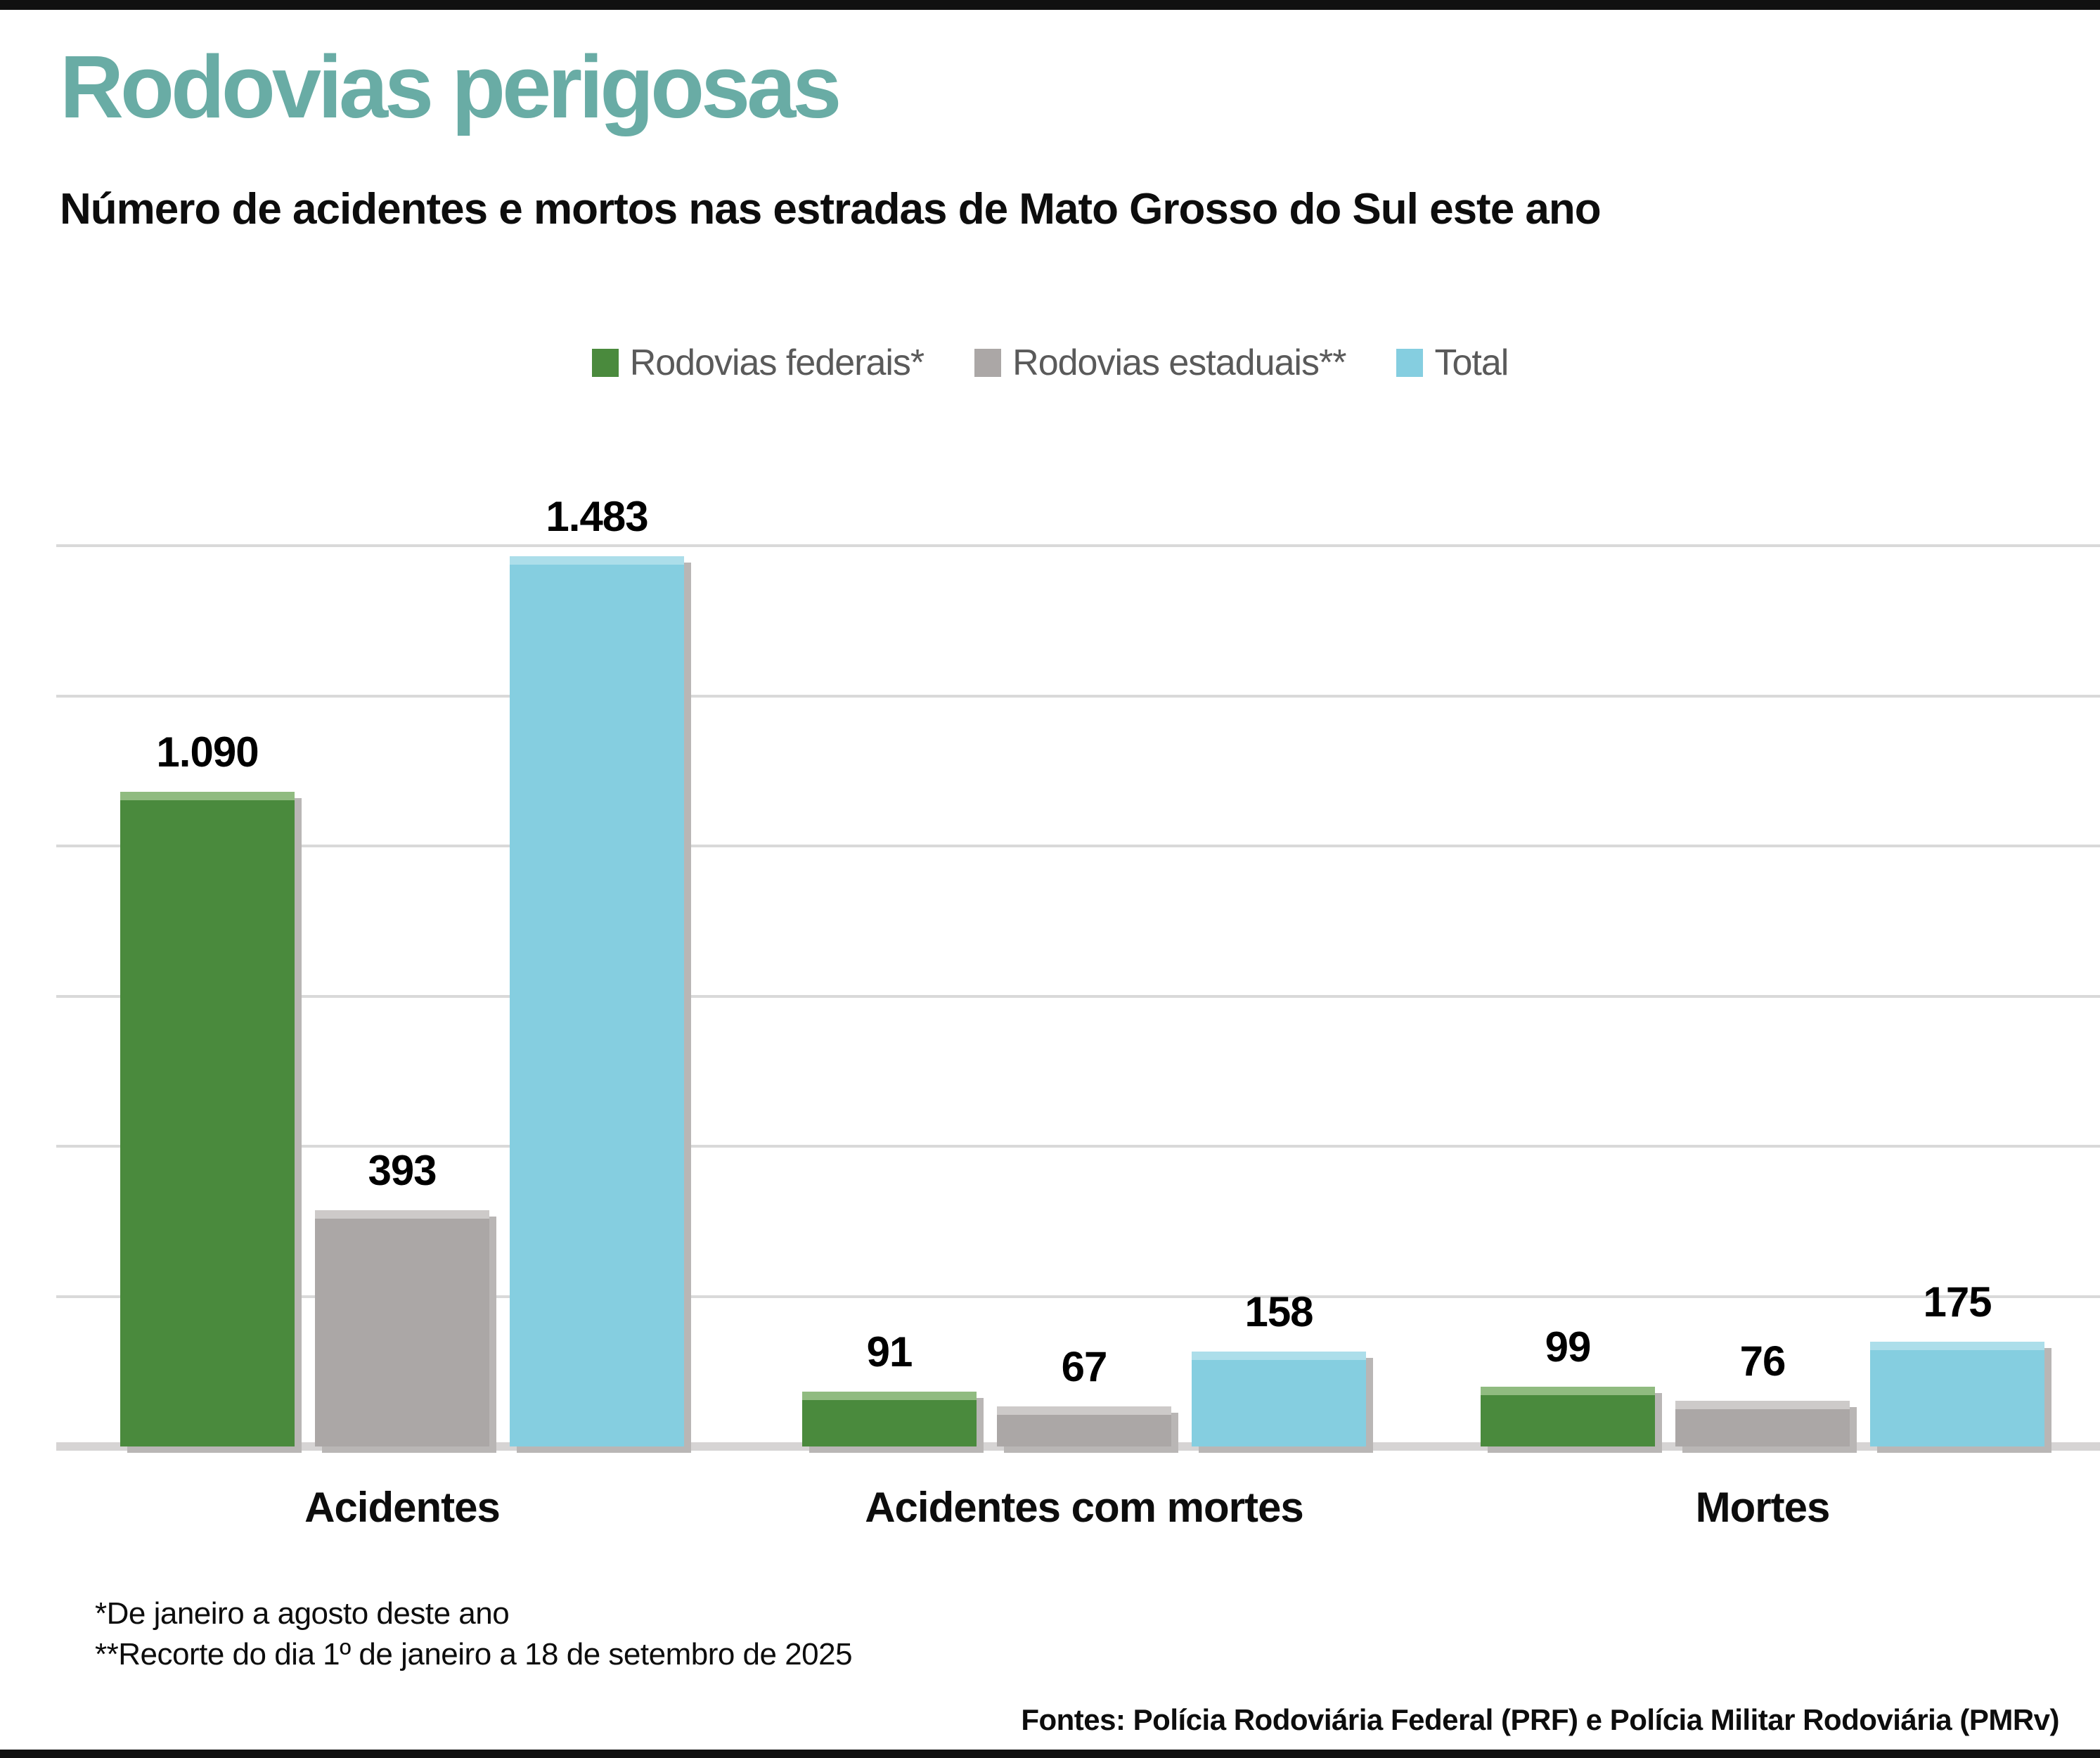 This screenshot has width=2100, height=1758. I want to click on bar-series1-cat3: 99, so click(1568, 1384).